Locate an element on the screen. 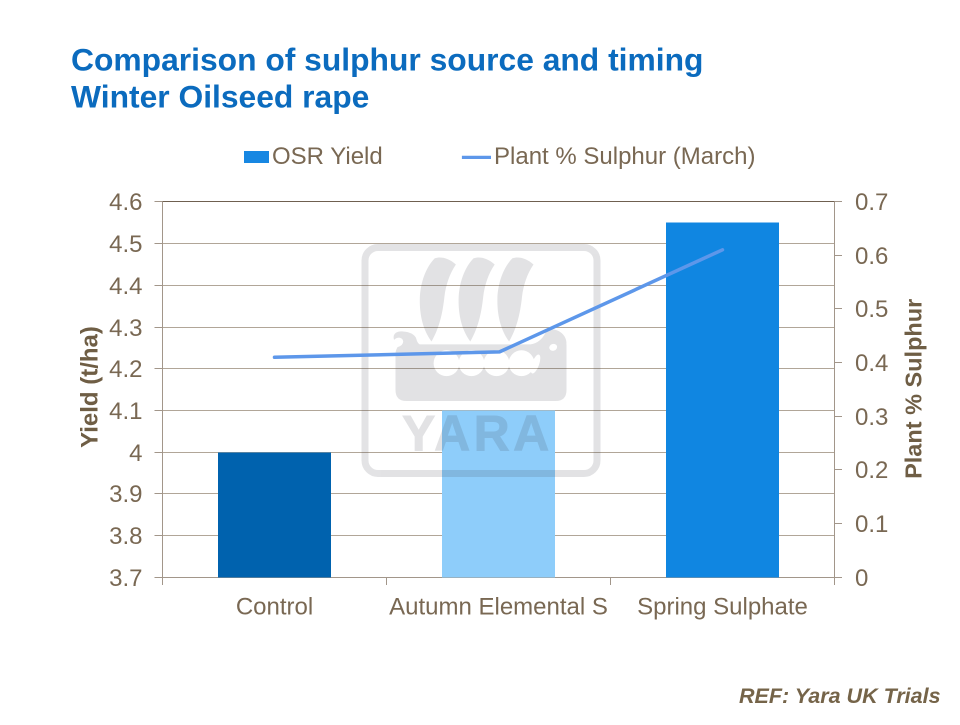  svg-text: 0.6 is located at coordinates (871, 256).